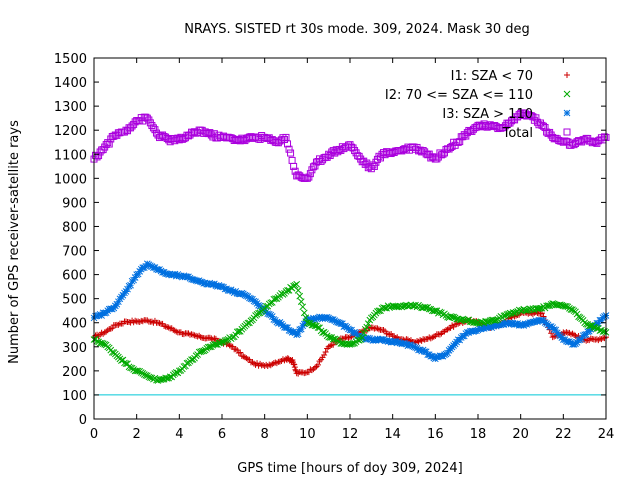 The width and height of the screenshot is (640, 480). I want to click on y-tick-label: 1500, so click(70, 59).